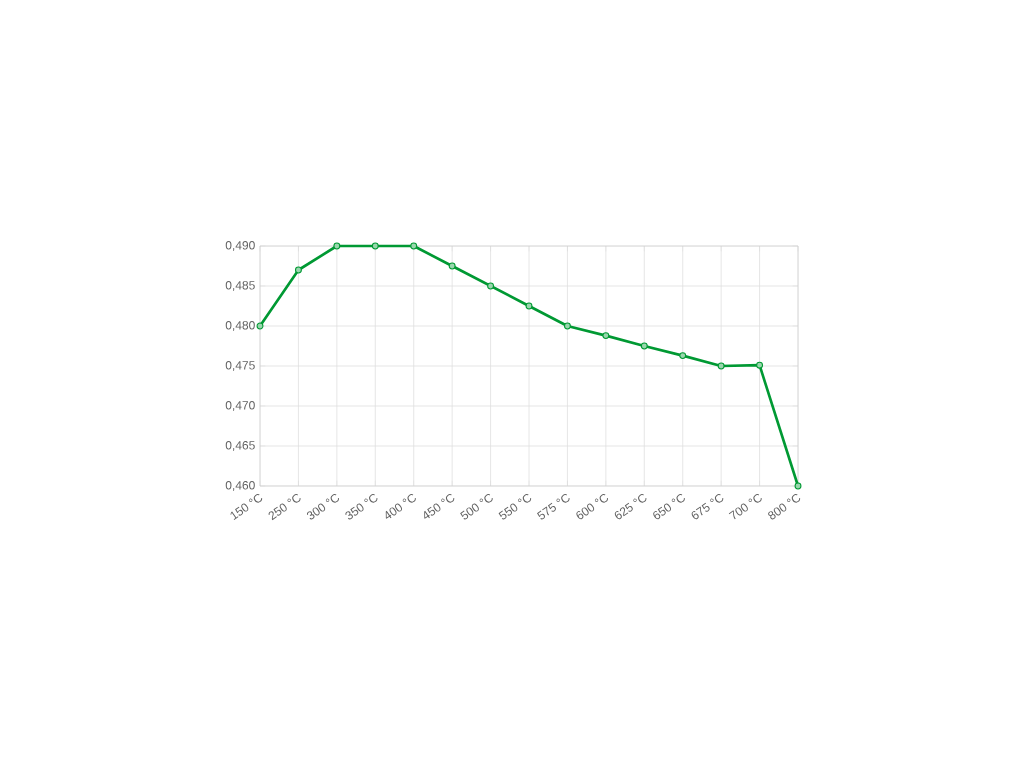 Image resolution: width=1024 pixels, height=768 pixels. Describe the element at coordinates (745, 507) in the screenshot. I see `x-tick-label: 700 °C` at that location.